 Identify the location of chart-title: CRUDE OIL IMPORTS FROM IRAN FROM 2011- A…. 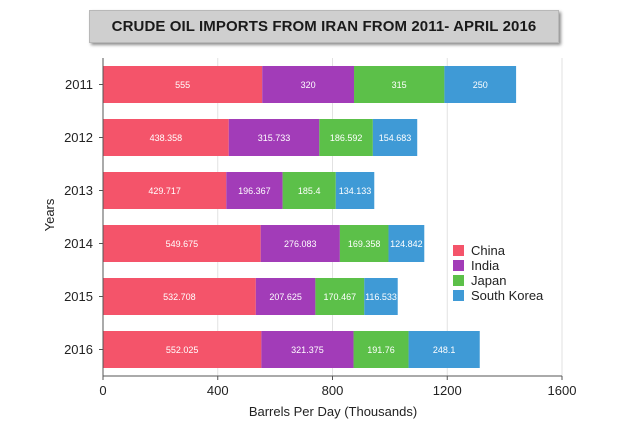
(324, 26).